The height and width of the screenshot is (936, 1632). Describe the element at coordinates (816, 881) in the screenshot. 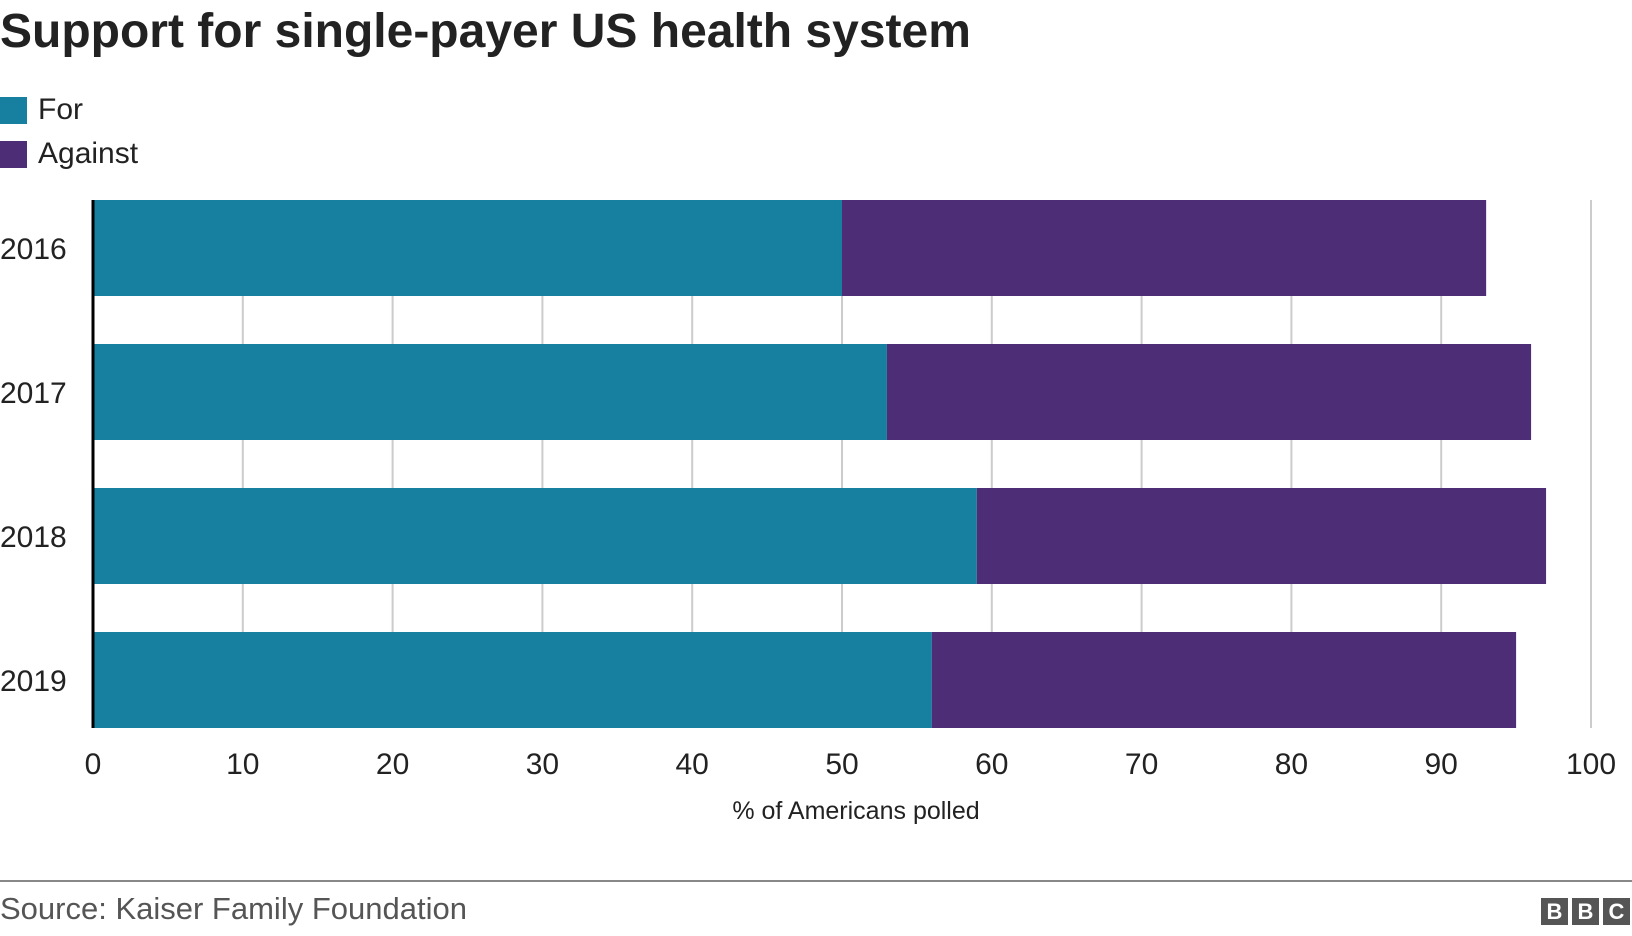

I see `footer-divider` at that location.